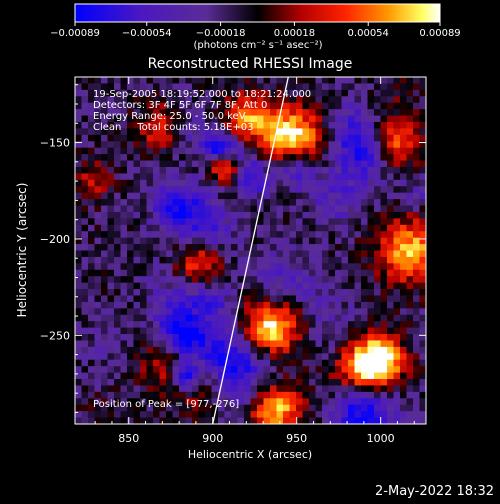 Image resolution: width=500 pixels, height=504 pixels. What do you see at coordinates (368, 33) in the screenshot?
I see `colorbar-tick-label: 0.00054` at bounding box center [368, 33].